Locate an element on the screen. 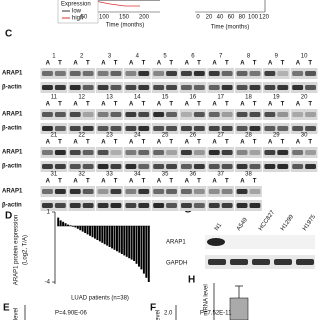 Image resolution: width=320 pixels, height=320 pixels. lane-number: 30 is located at coordinates (304, 136).